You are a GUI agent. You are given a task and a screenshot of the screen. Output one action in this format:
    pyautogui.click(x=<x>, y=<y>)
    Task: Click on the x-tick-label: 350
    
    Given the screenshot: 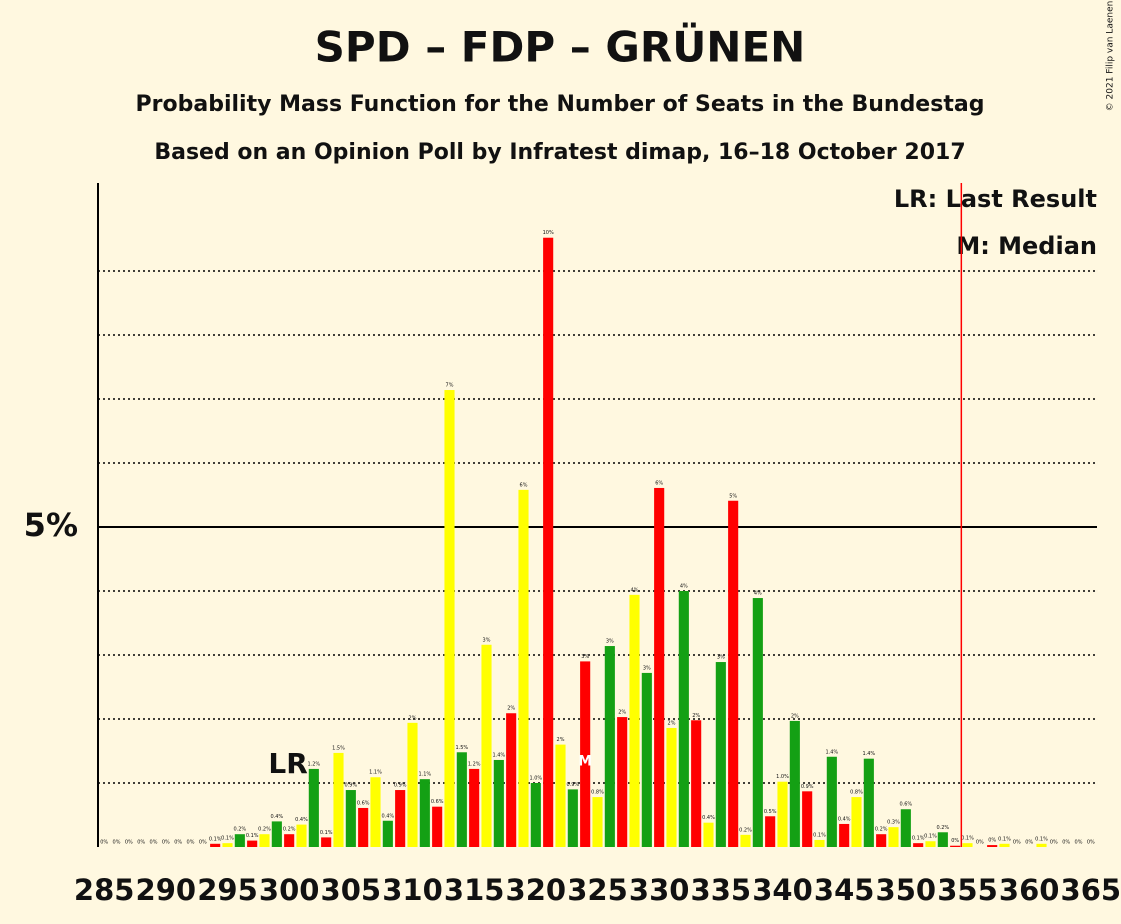 What is the action you would take?
    pyautogui.click(x=906, y=890)
    